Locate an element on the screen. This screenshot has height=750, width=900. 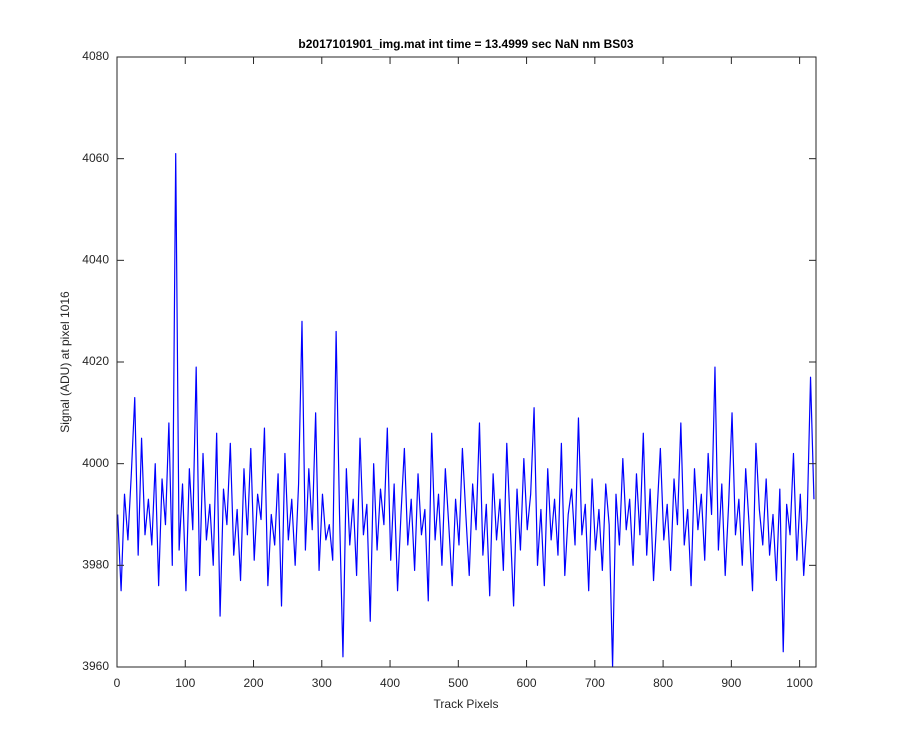
x-tick-label: 300 is located at coordinates (322, 683).